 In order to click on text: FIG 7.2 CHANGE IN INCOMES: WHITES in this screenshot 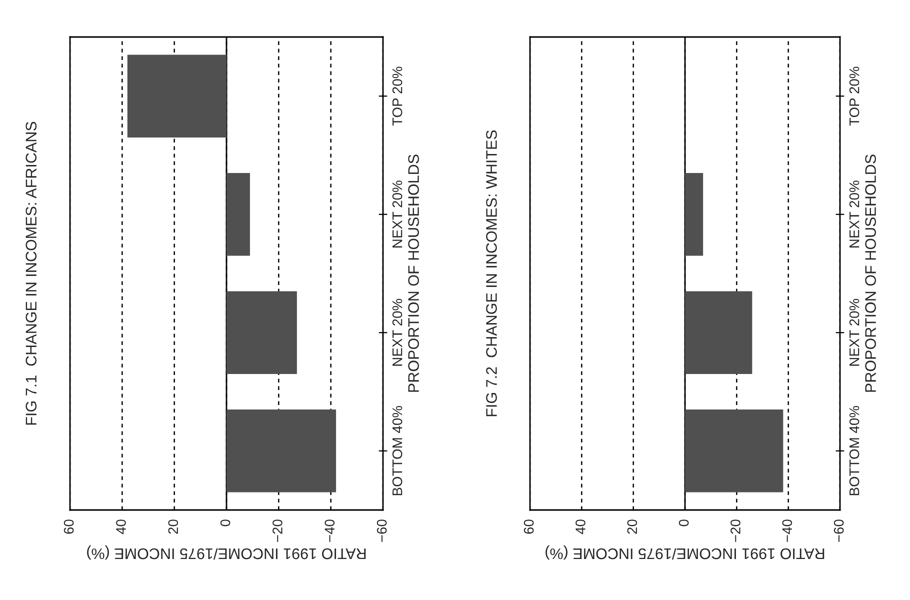, I will do `click(491, 273)`.